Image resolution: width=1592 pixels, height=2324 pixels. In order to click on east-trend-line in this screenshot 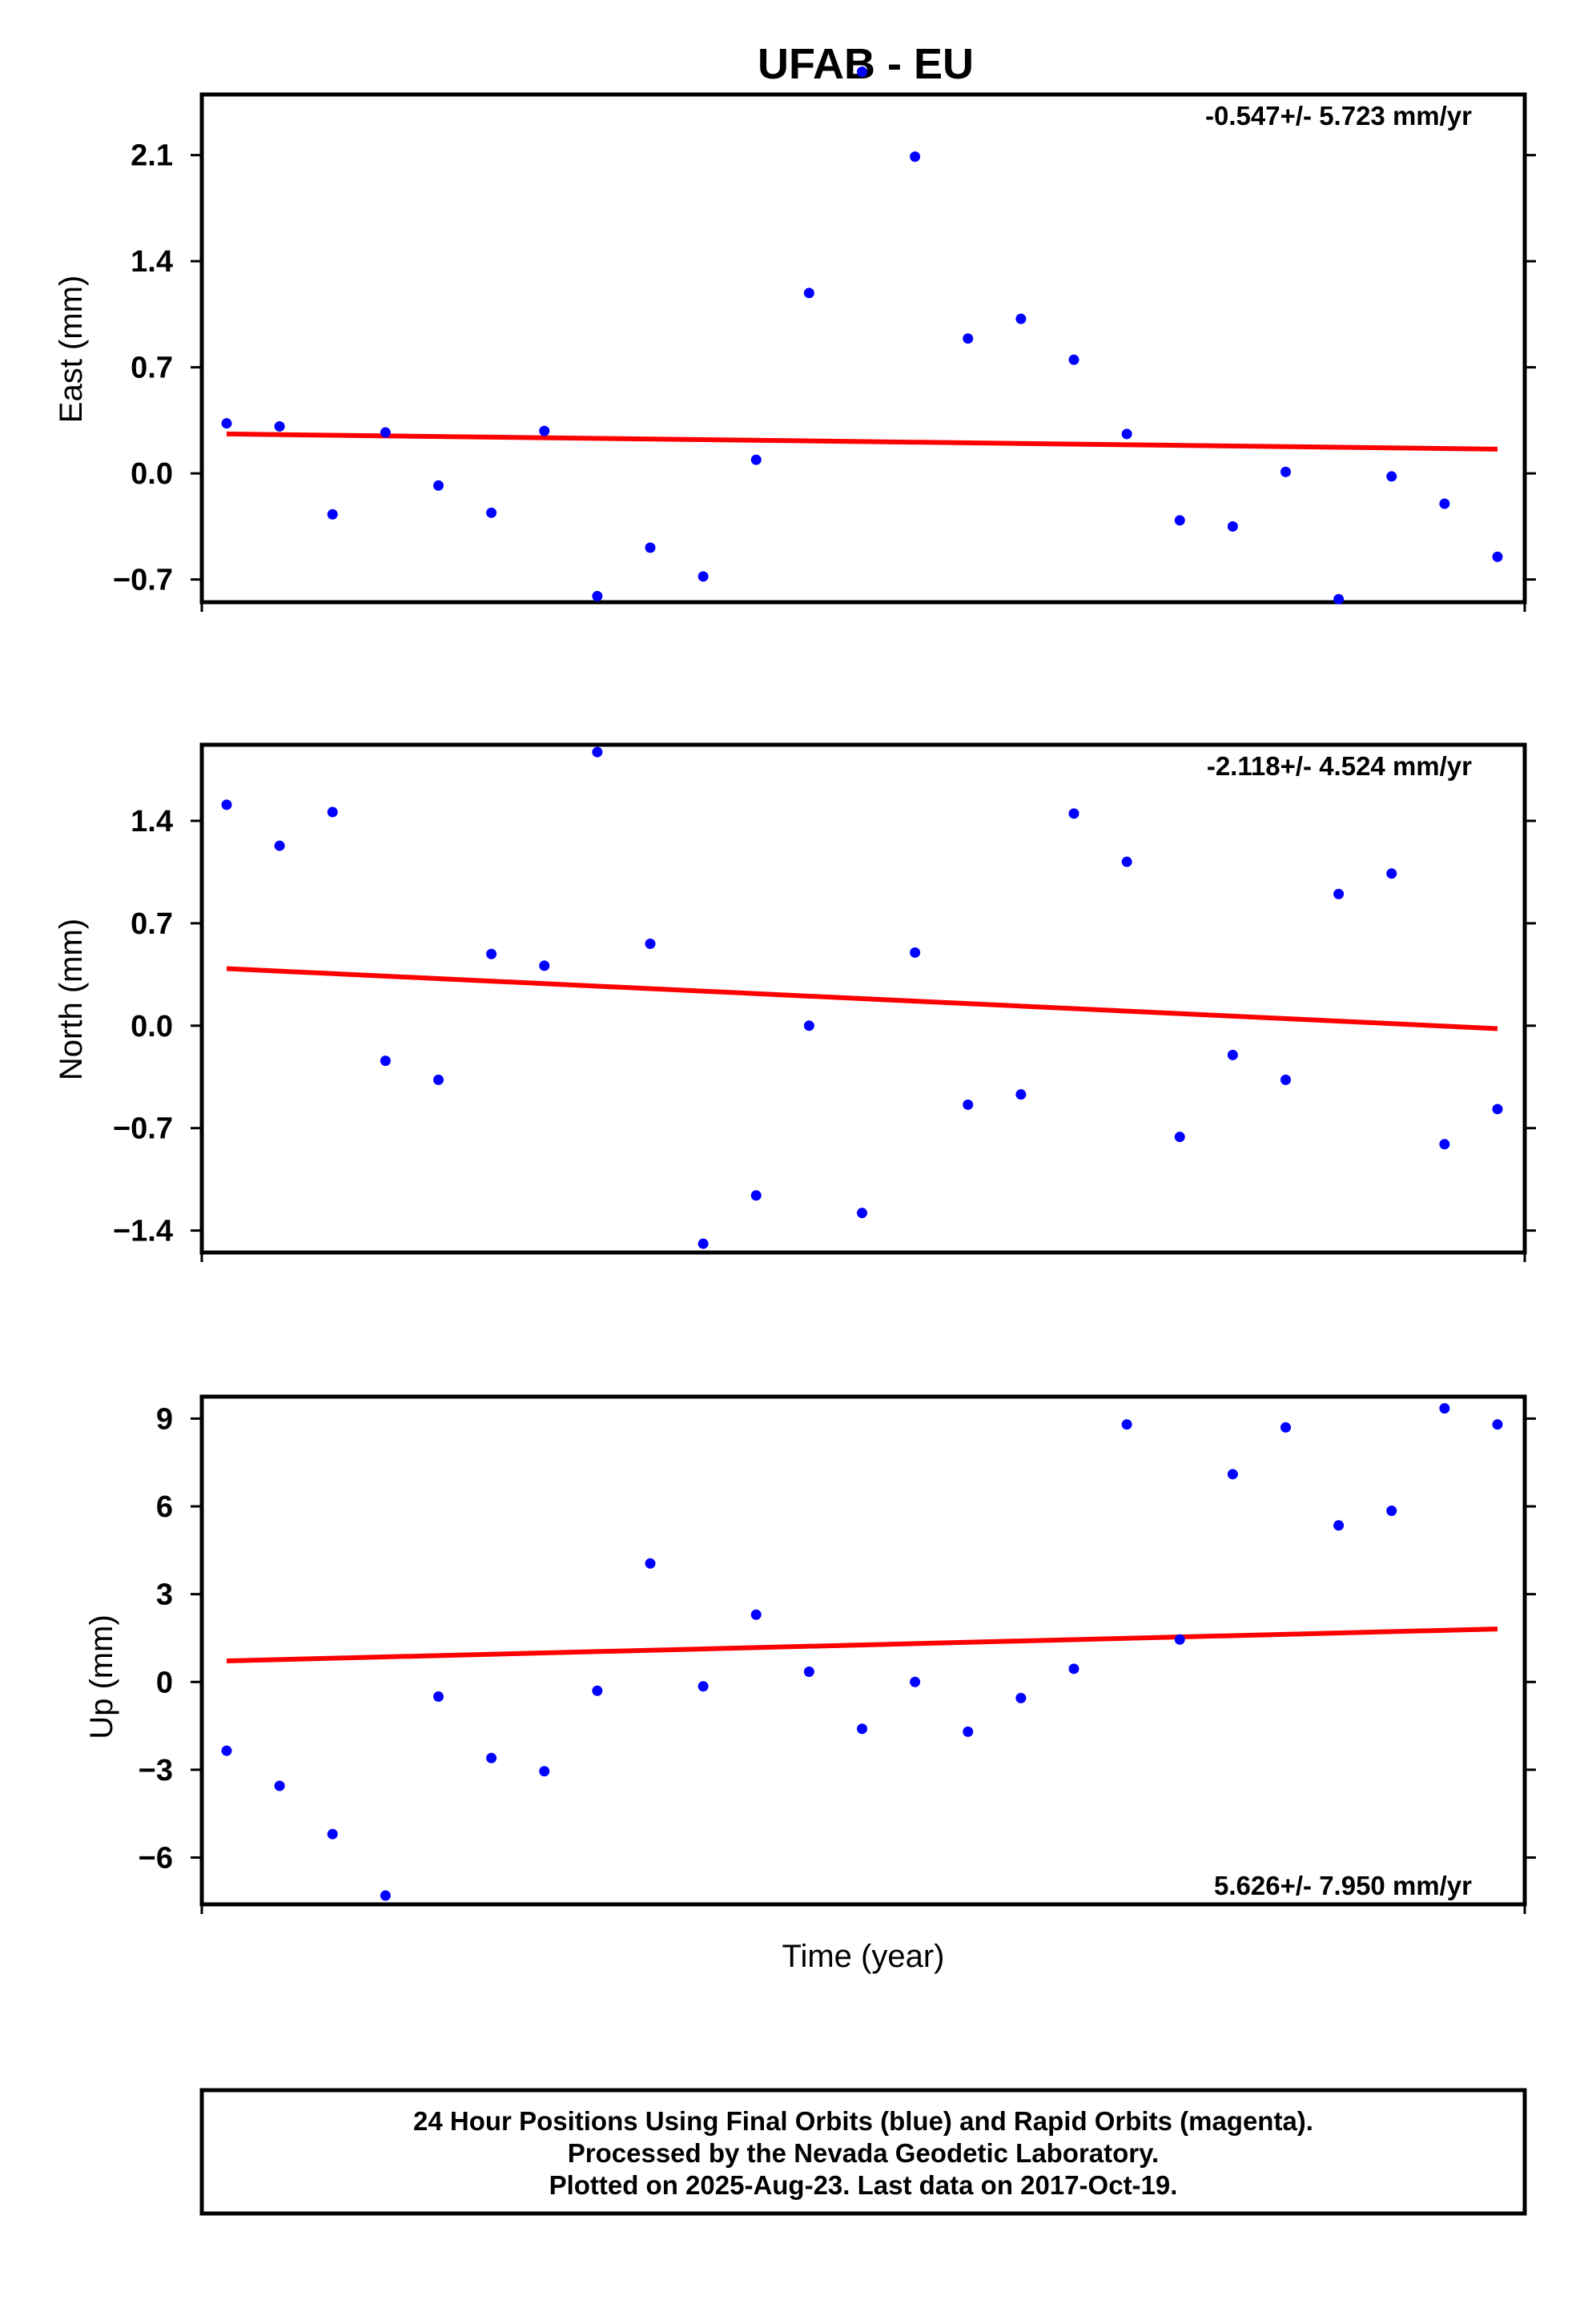, I will do `click(862, 442)`.